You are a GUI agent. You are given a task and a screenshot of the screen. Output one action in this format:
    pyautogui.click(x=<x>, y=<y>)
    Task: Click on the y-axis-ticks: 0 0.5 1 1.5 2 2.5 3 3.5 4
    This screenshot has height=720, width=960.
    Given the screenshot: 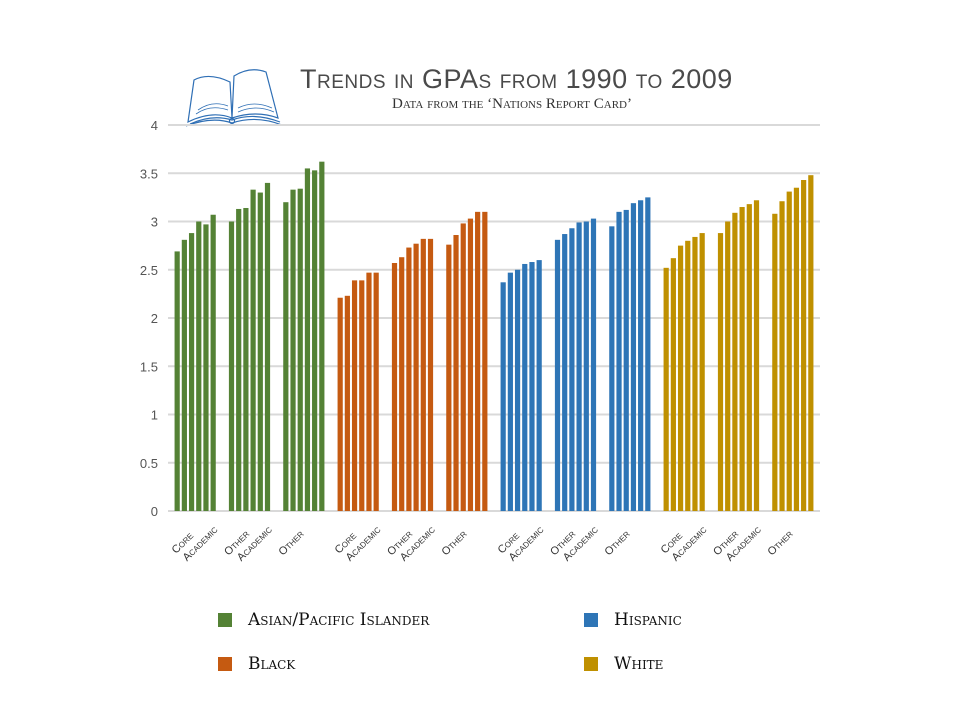 What is the action you would take?
    pyautogui.click(x=149, y=318)
    